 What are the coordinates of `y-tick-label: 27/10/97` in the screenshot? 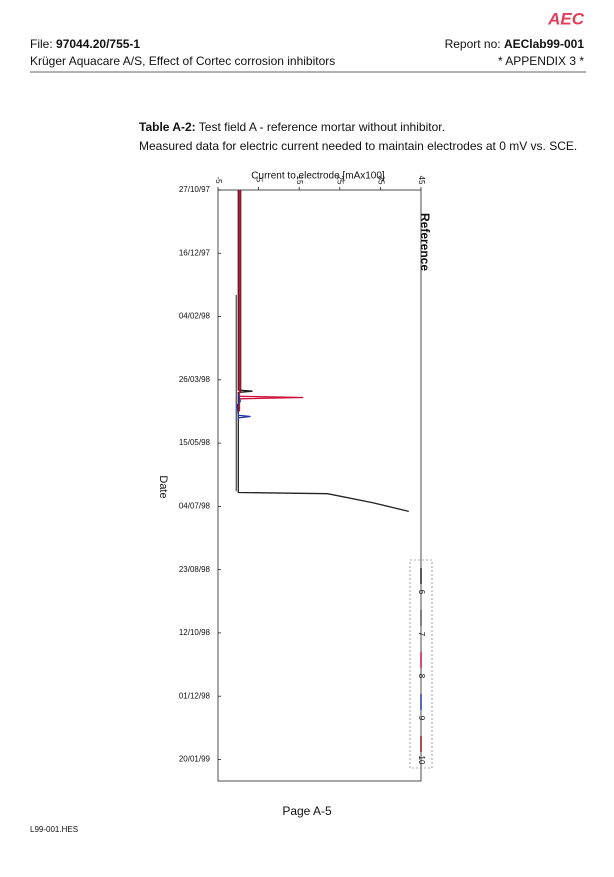 It's located at (195, 189).